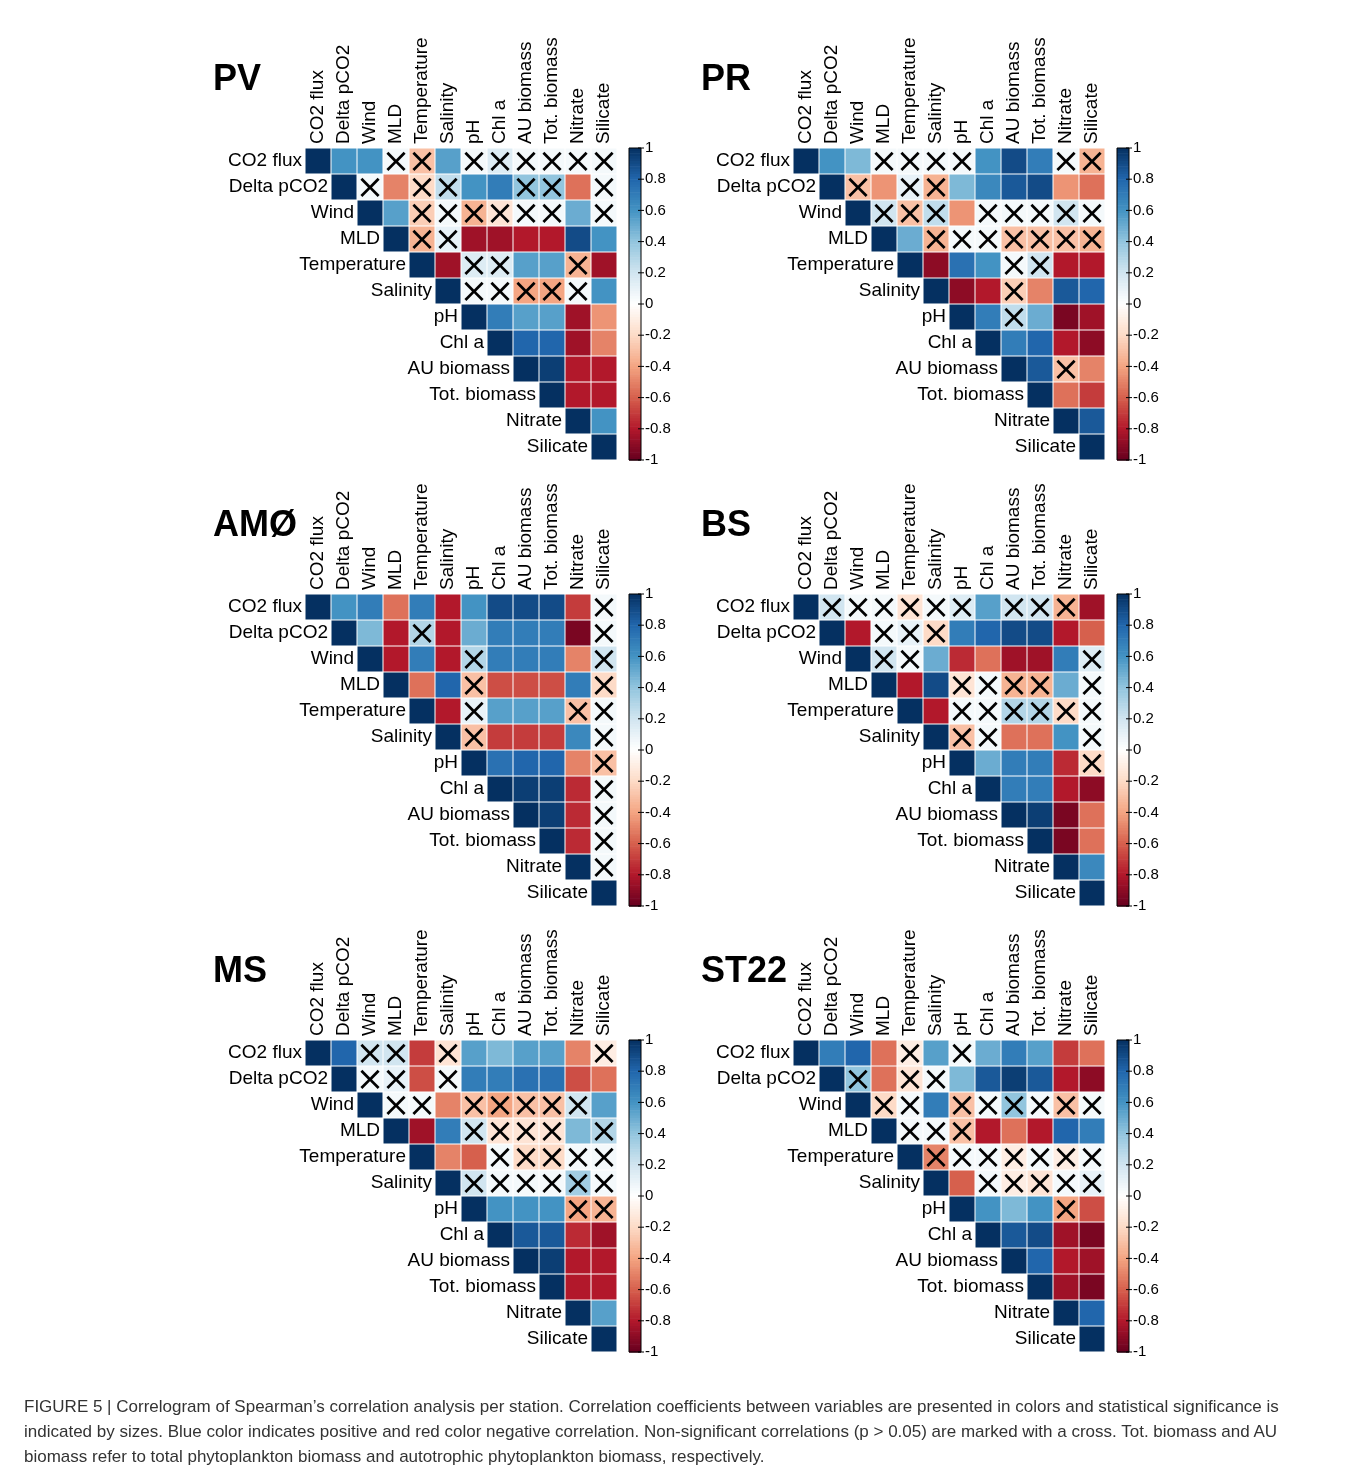  Describe the element at coordinates (652, 1432) in the screenshot. I see `caption: FIGURE 5 | Correlogram of Spearman’s correlation analysis per station. Correlation coefficients between variables are presented in colors and statistical significance is indicated by sizes. Blue color indicates positive and red color negative correlation. Non-significant correlations (p > 0.05) are marked with a cross. Tot. biomass and AU biomass refer to total phytoplankton biomass and autotrophic phytoplankton biomass, respectively.` at that location.